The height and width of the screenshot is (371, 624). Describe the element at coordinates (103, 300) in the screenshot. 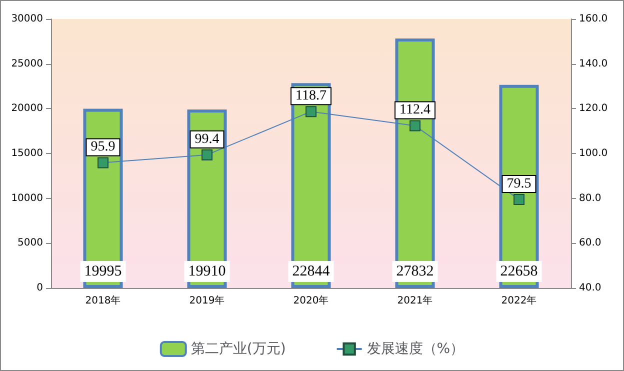

I see `x-tick-label: 2018年` at that location.